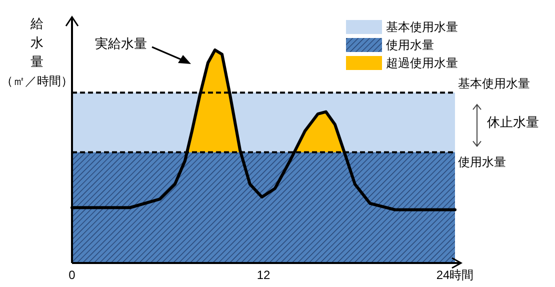  What do you see at coordinates (513, 122) in the screenshot?
I see `text: 休止水量` at bounding box center [513, 122].